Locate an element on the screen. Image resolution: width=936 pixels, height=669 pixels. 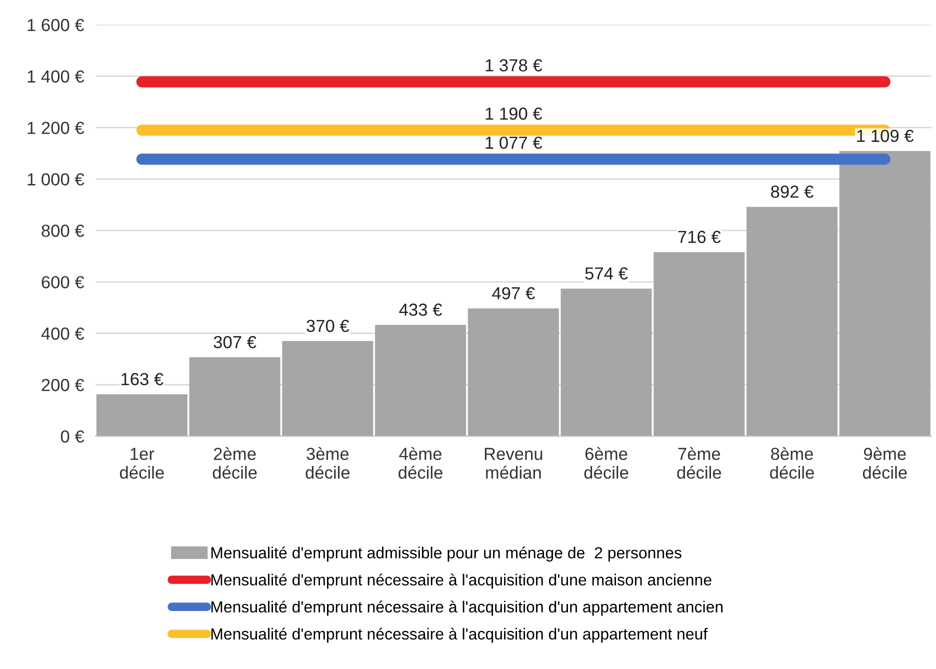
y-tick-label: 1 400 € is located at coordinates (56, 76).